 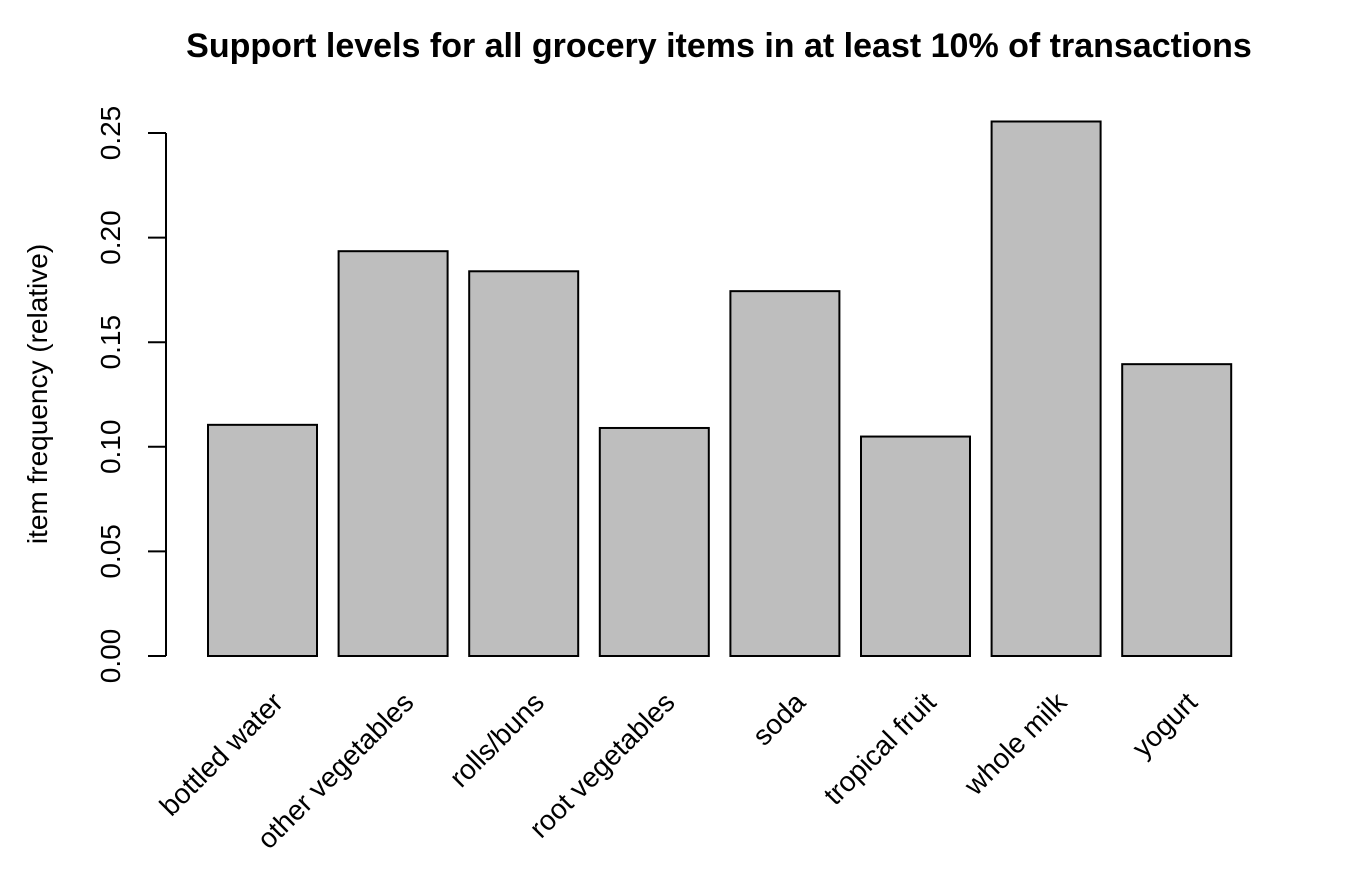 What do you see at coordinates (785, 473) in the screenshot?
I see `bar-soda` at bounding box center [785, 473].